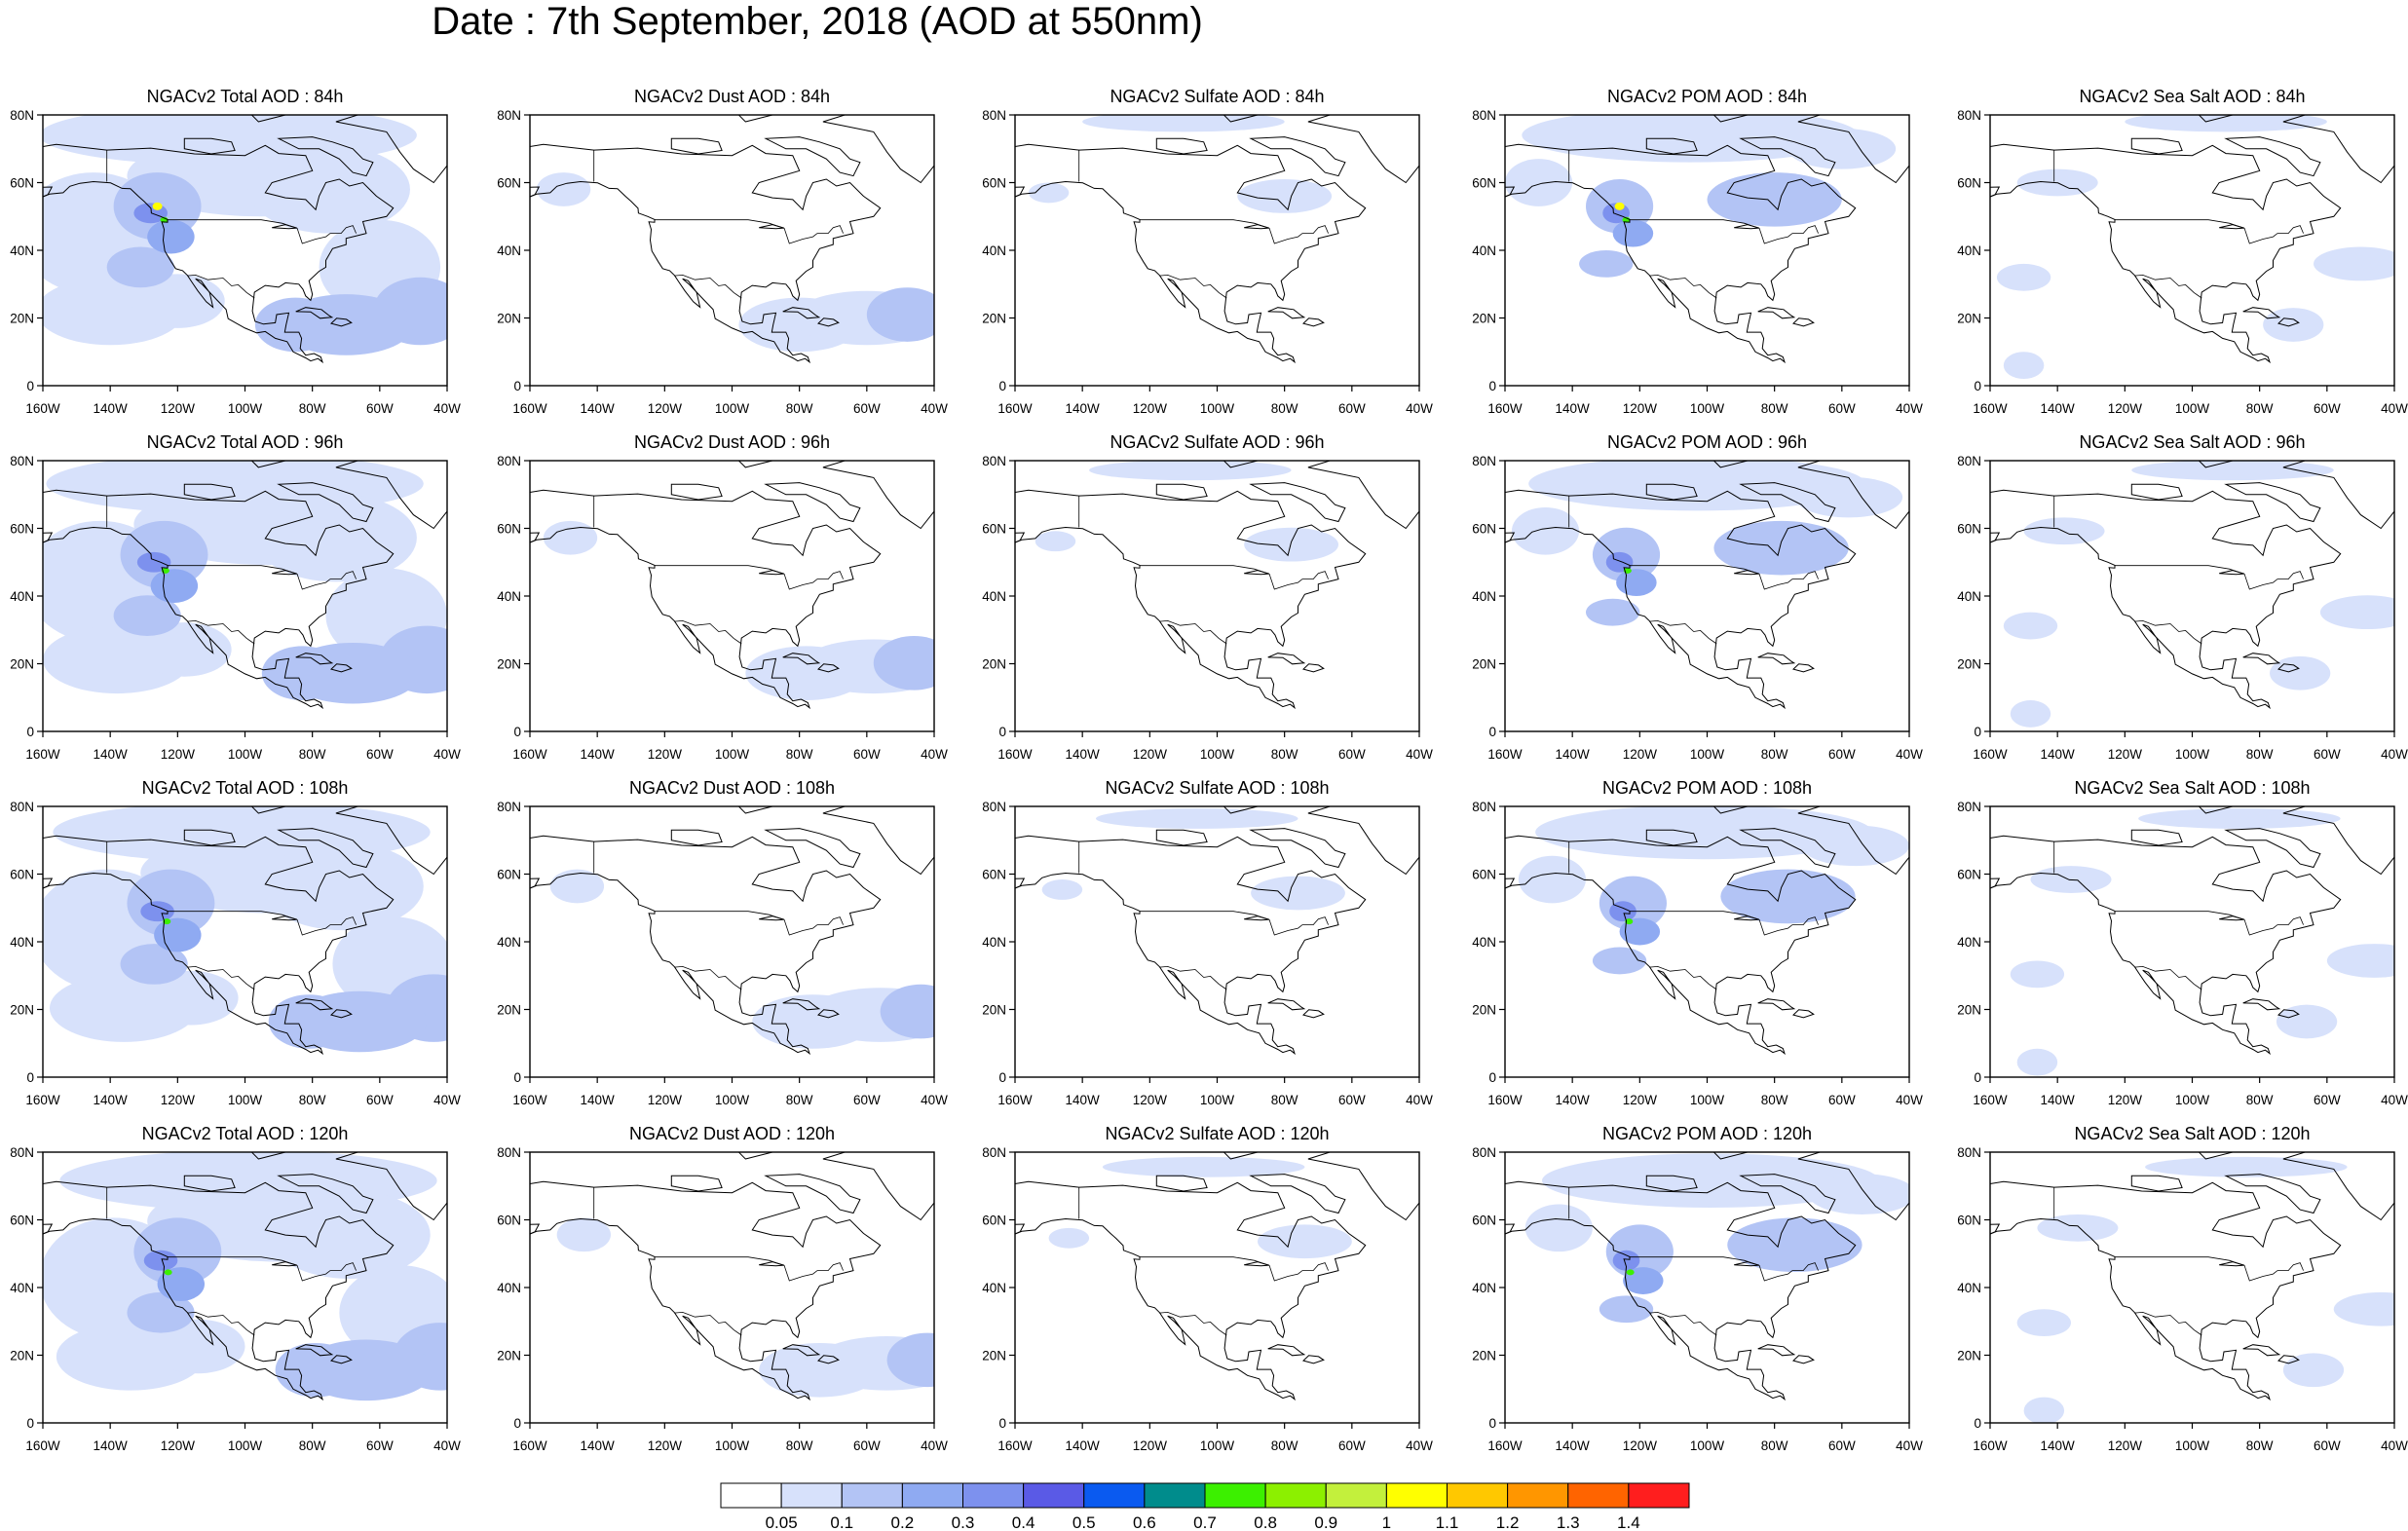  I want to click on colorbar-label: 1, so click(1386, 1522).